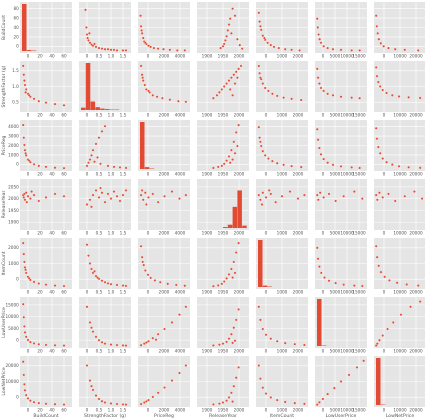 The image size is (425, 420). Describe the element at coordinates (17, 340) in the screenshot. I see `y-tick-label: 0` at that location.